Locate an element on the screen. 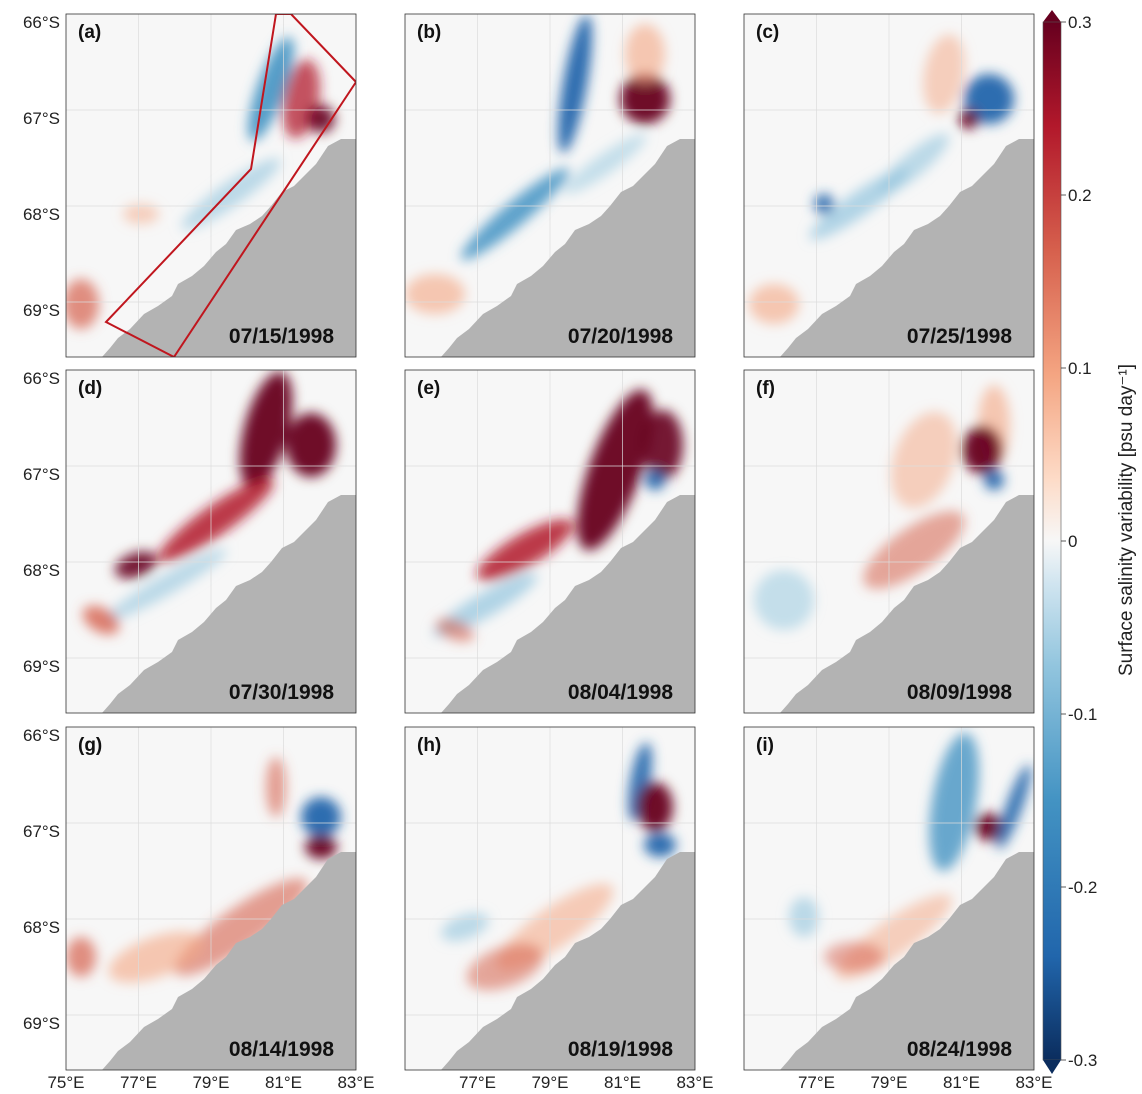 This screenshot has height=1094, width=1142. map-panel-i: (i) 08/24/1998 is located at coordinates (889, 898).